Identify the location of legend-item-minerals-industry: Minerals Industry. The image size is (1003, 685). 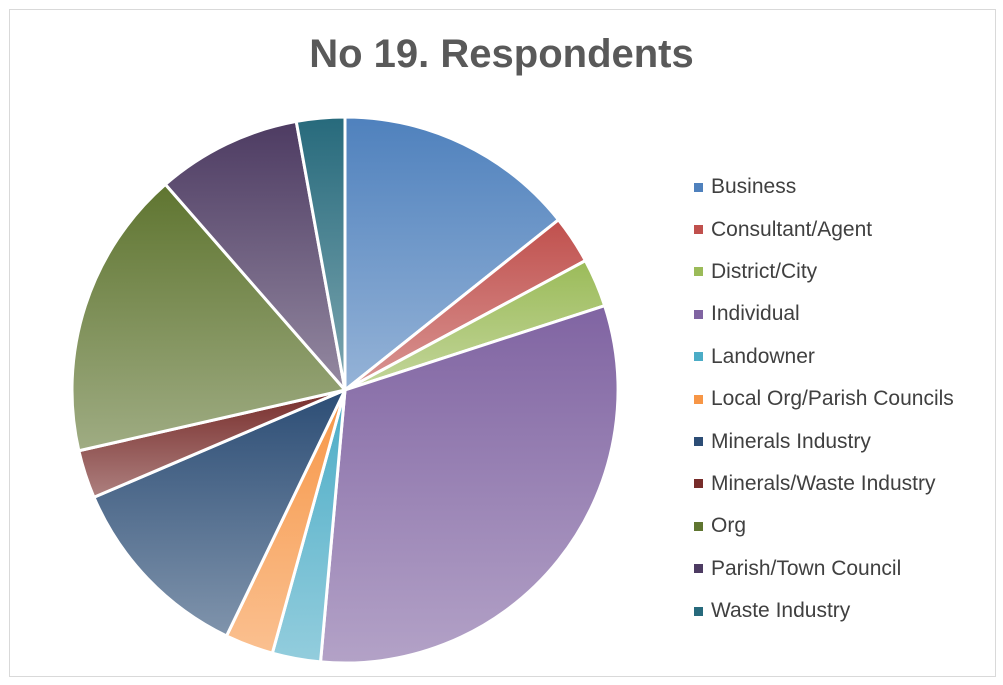
(824, 441).